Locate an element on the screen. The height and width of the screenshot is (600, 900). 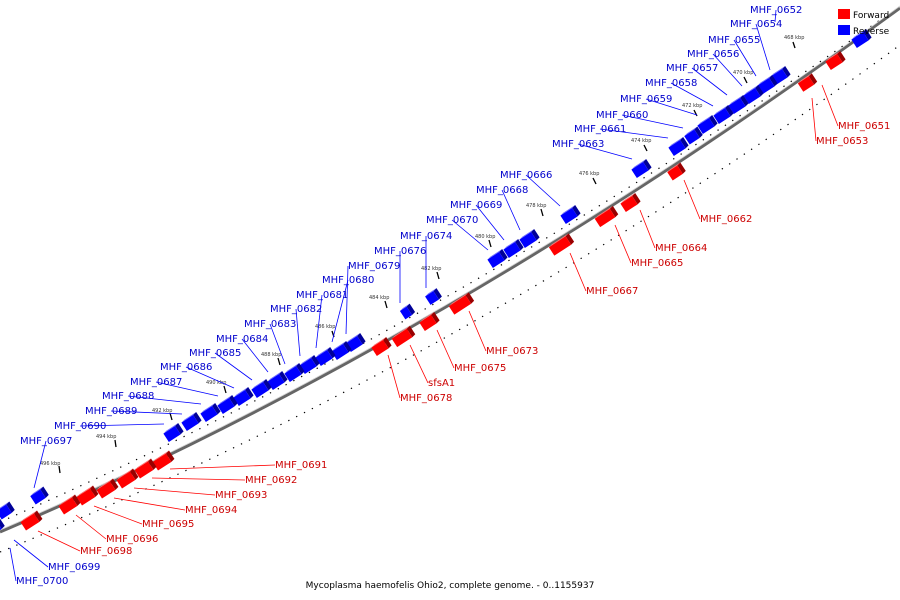
gene-label-mhf-0698: MHF_0698 is located at coordinates (106, 551).